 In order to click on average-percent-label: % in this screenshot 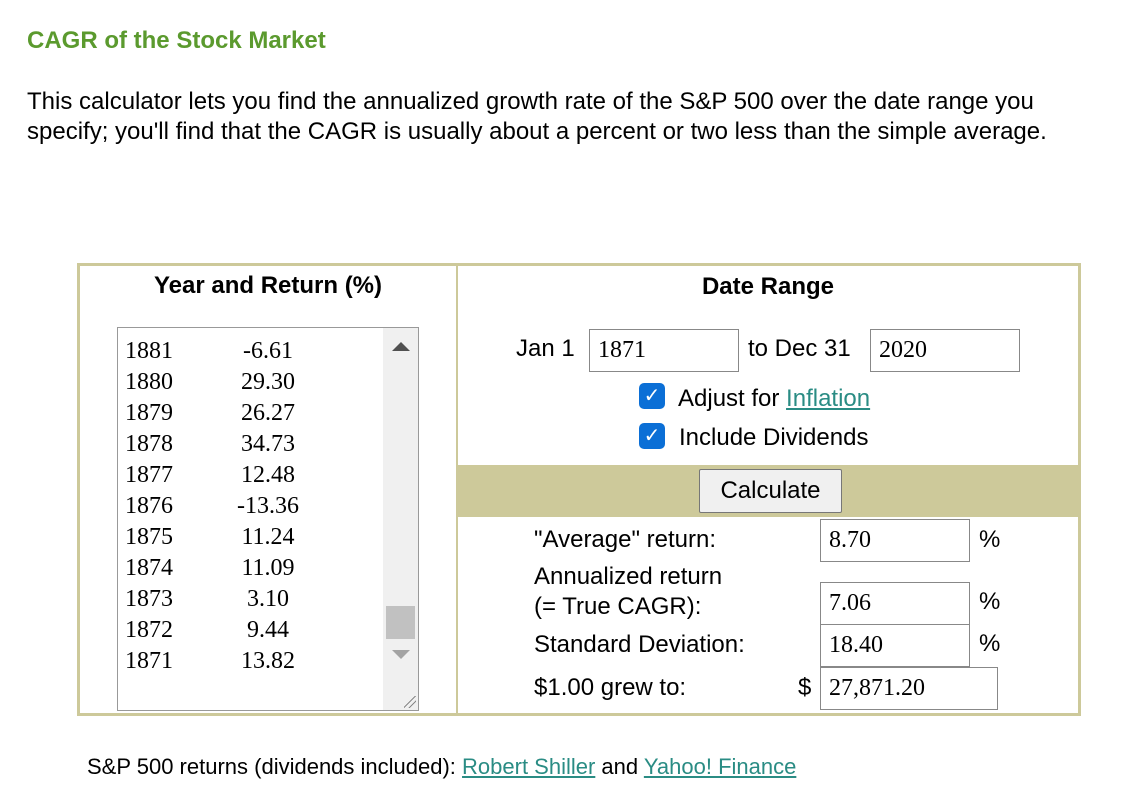, I will do `click(989, 540)`.